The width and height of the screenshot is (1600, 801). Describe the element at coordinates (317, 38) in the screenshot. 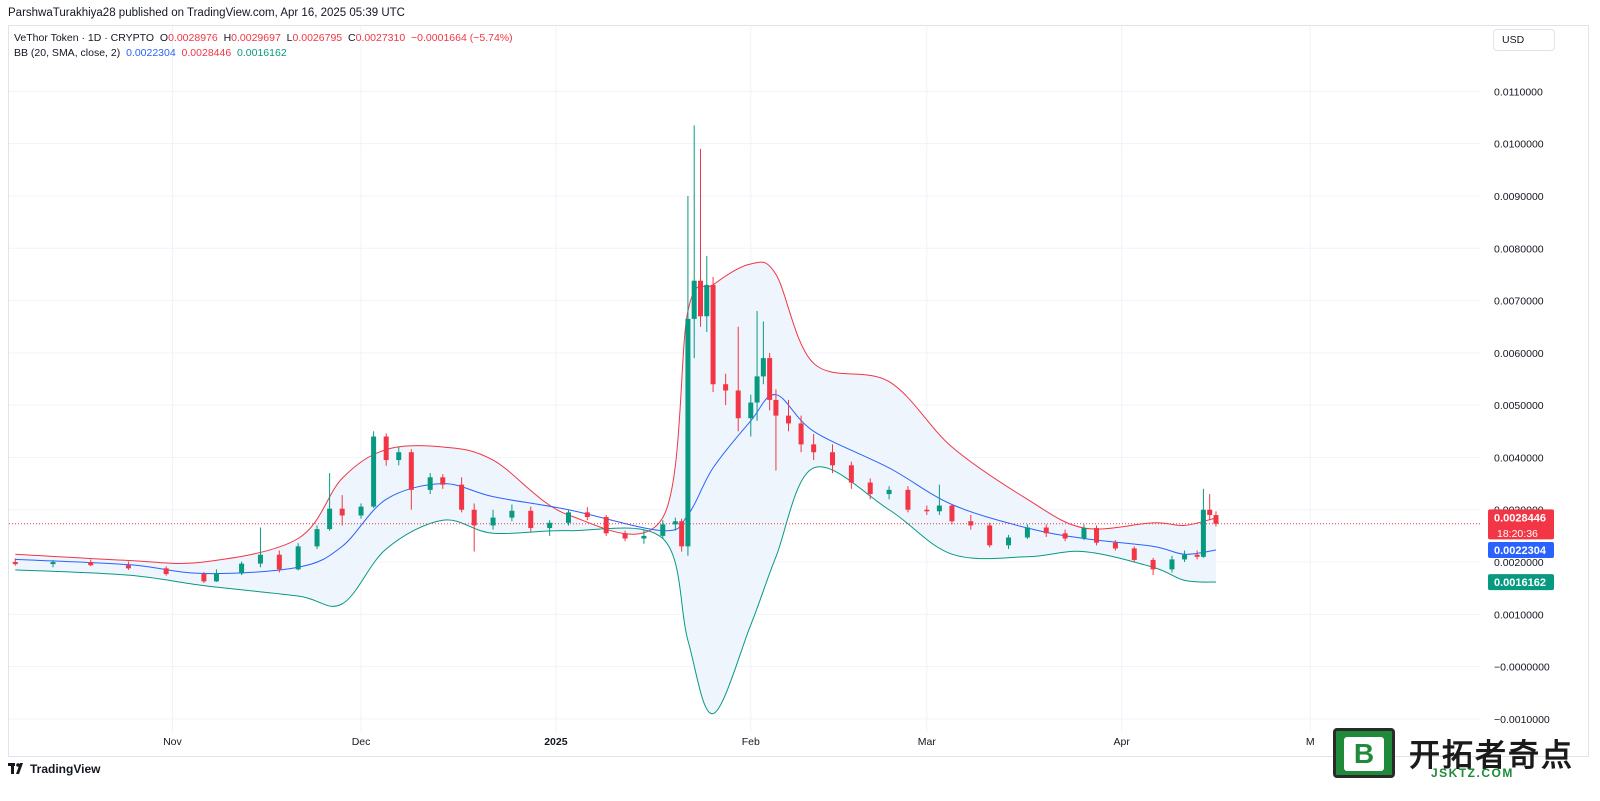

I see `low-value: 0.0026795` at that location.